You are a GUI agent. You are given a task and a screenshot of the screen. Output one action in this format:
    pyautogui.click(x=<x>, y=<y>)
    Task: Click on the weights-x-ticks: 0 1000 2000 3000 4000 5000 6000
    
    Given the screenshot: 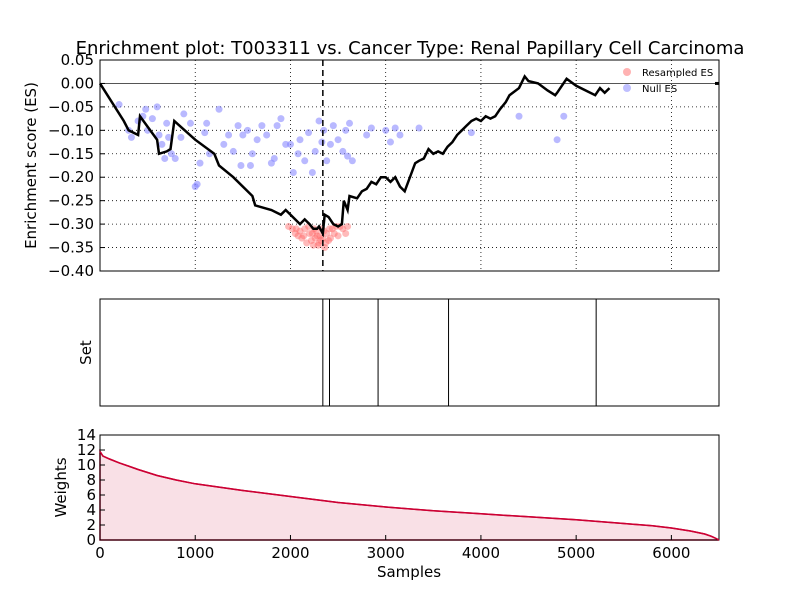 What is the action you would take?
    pyautogui.click(x=392, y=548)
    